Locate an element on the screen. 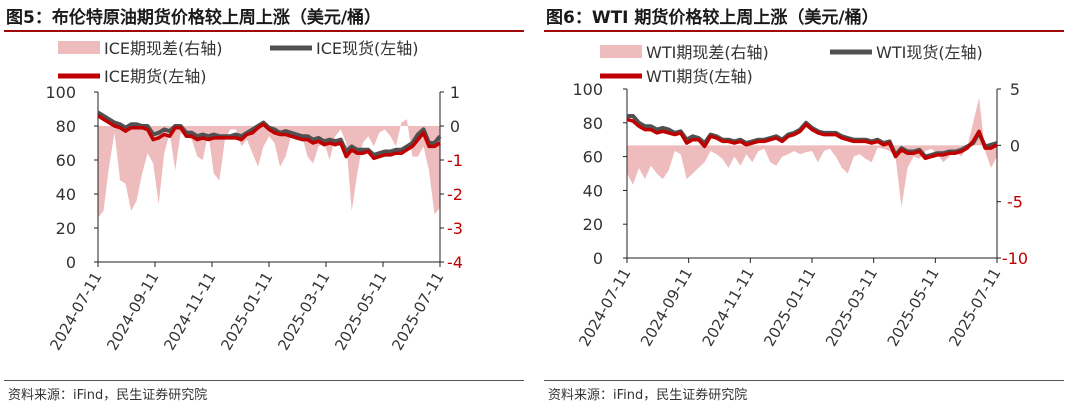 This screenshot has width=1080, height=407. legend-label: ICE期现差(右轴) is located at coordinates (163, 48).